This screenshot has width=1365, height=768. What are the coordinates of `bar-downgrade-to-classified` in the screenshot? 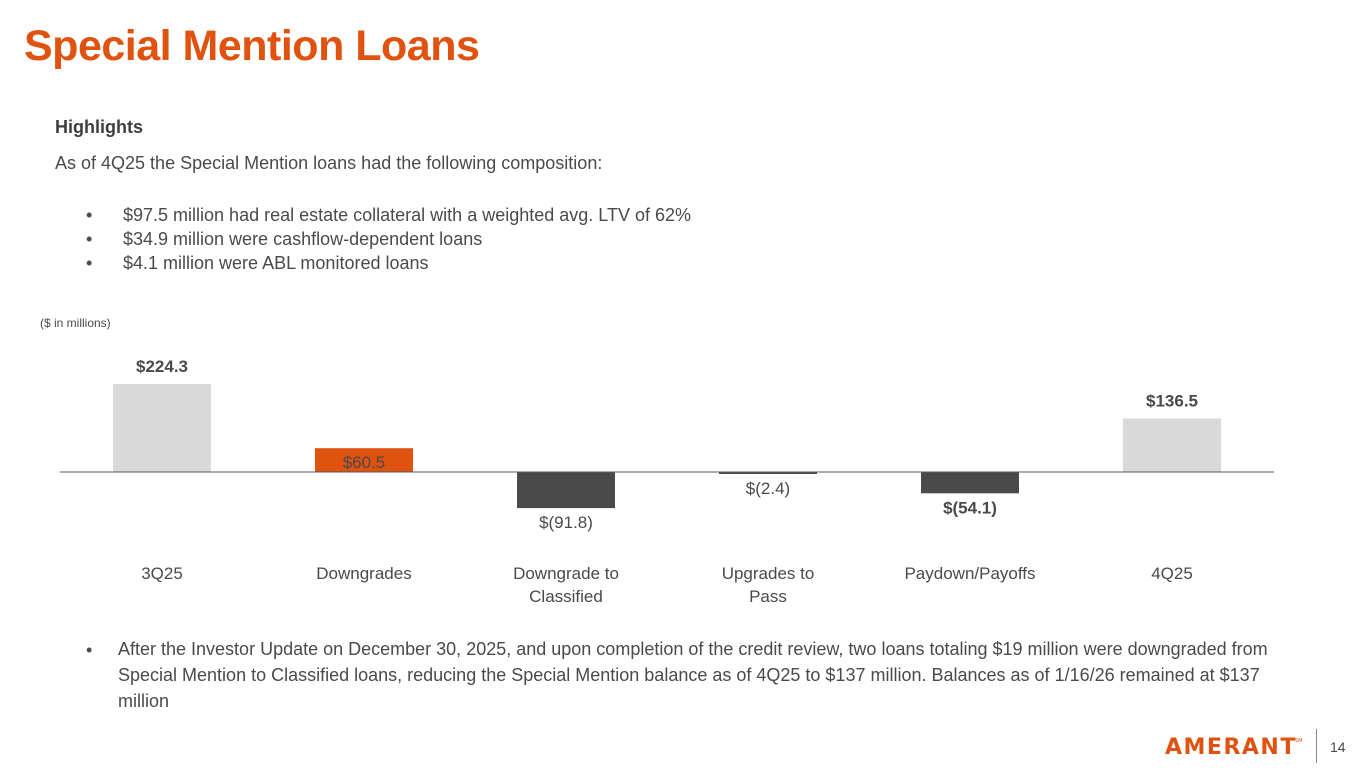 It's located at (566, 490).